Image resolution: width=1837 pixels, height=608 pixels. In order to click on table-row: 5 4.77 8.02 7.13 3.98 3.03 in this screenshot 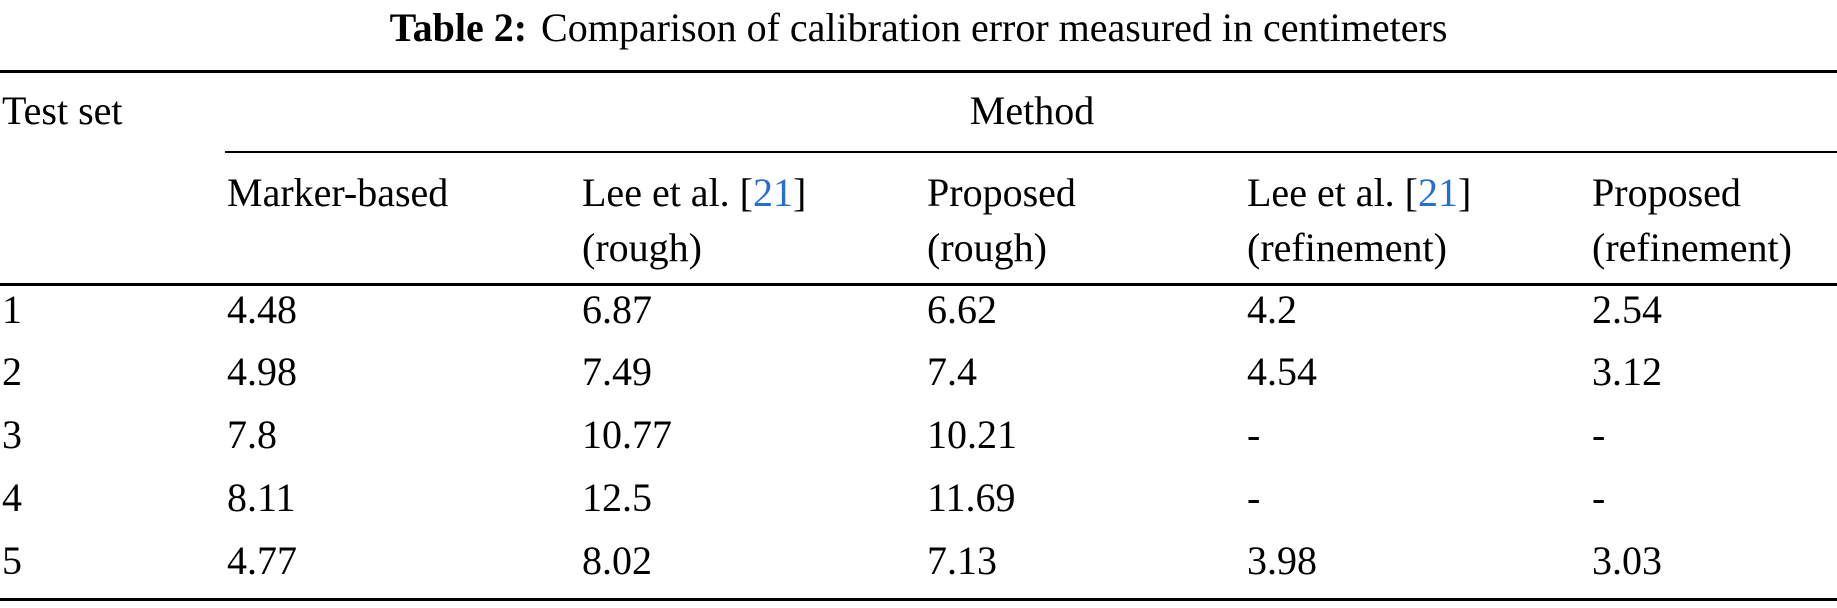, I will do `click(918, 568)`.